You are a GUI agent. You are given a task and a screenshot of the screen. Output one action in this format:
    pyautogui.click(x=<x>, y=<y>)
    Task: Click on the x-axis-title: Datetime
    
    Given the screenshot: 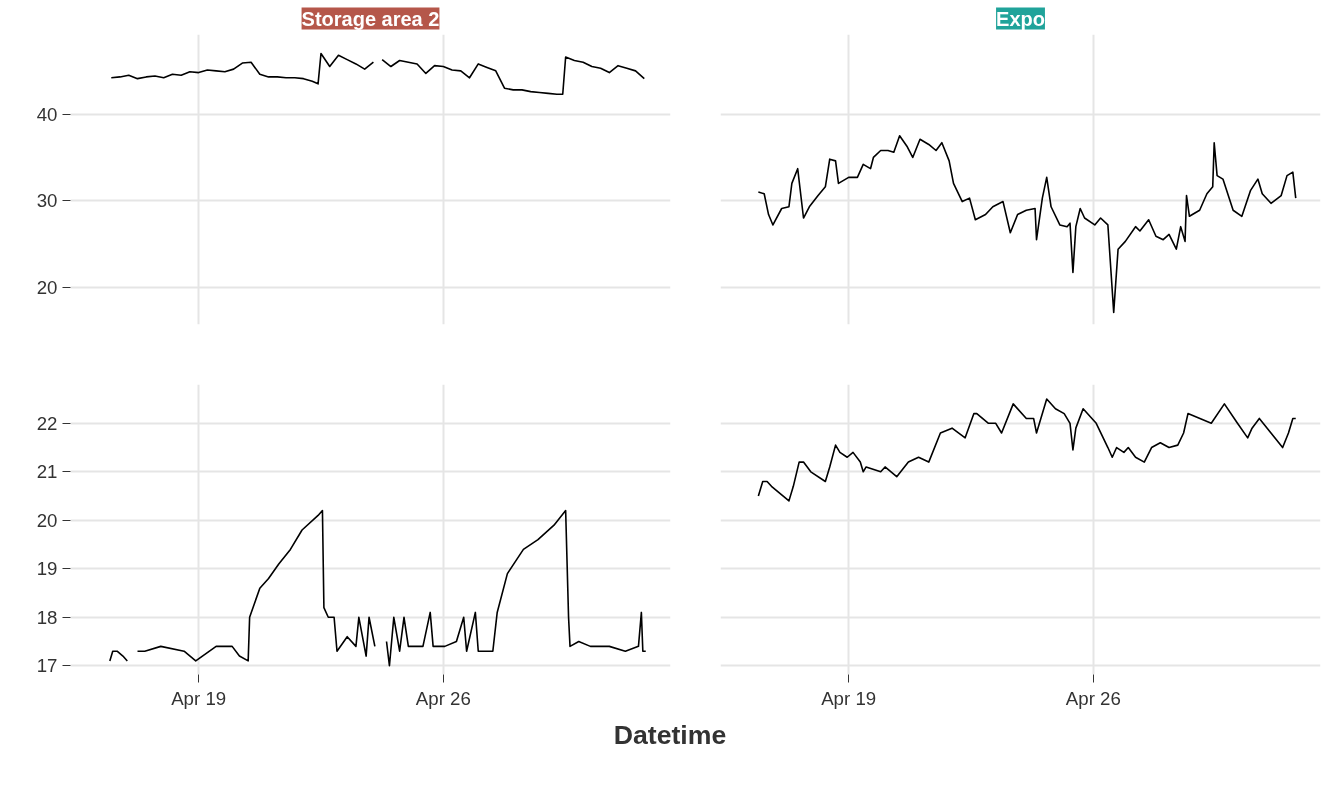 What is the action you would take?
    pyautogui.click(x=670, y=735)
    